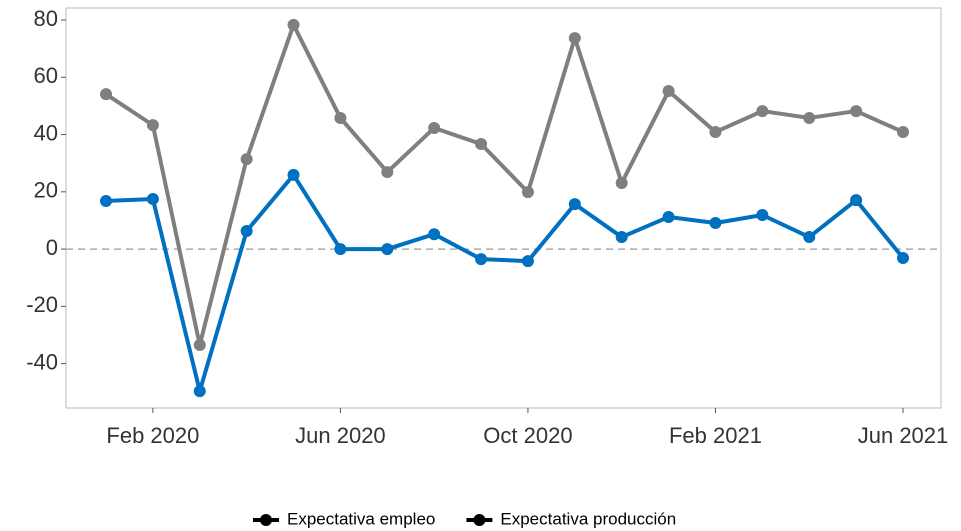 Image resolution: width=961 pixels, height=531 pixels. I want to click on y-tick-label: 60, so click(46, 75).